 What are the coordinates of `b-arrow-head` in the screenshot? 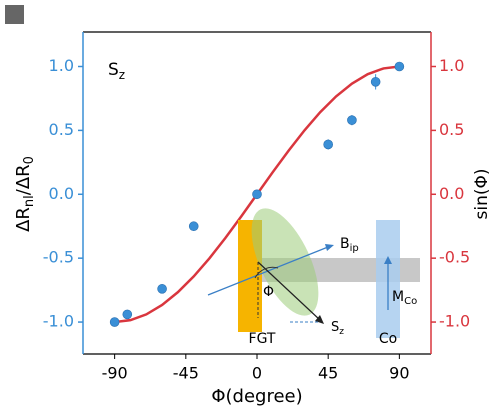 It's located at (329, 247).